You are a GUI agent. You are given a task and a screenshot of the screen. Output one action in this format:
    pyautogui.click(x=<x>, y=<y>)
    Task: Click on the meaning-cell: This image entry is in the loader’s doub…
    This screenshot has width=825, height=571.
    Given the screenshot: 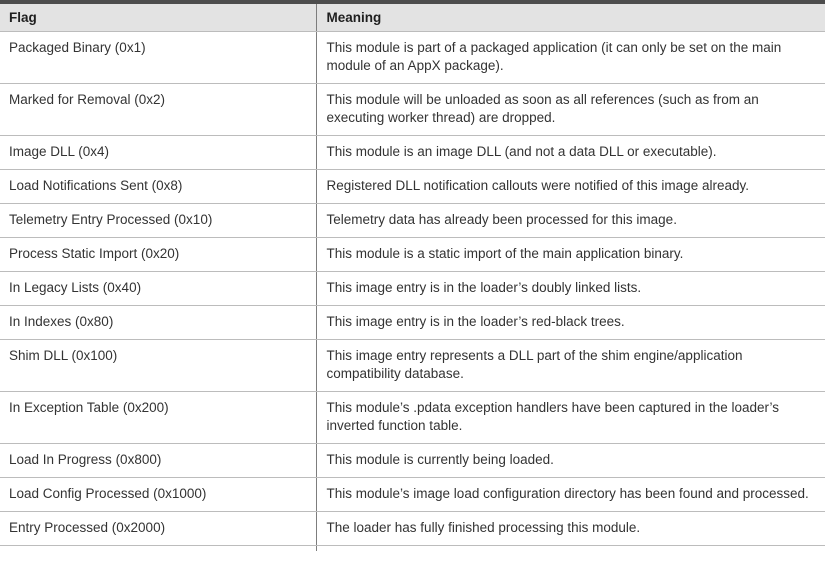 What is the action you would take?
    pyautogui.click(x=570, y=288)
    